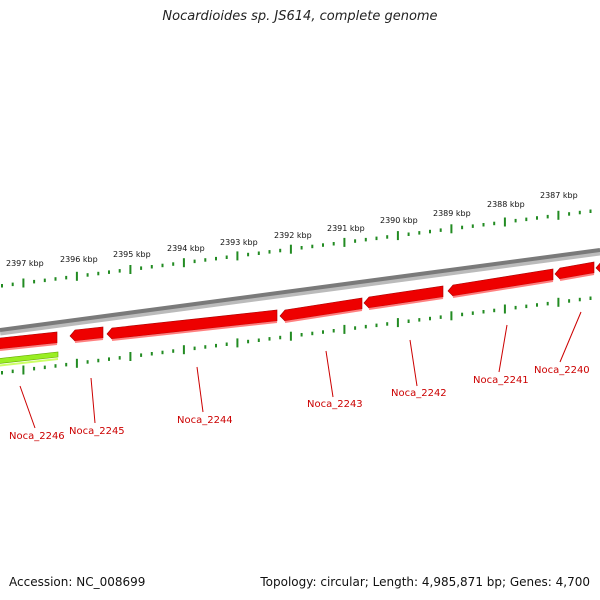 Image resolution: width=600 pixels, height=600 pixels. Describe the element at coordinates (77, 582) in the screenshot. I see `accession-text: Accession: NC_008699` at that location.